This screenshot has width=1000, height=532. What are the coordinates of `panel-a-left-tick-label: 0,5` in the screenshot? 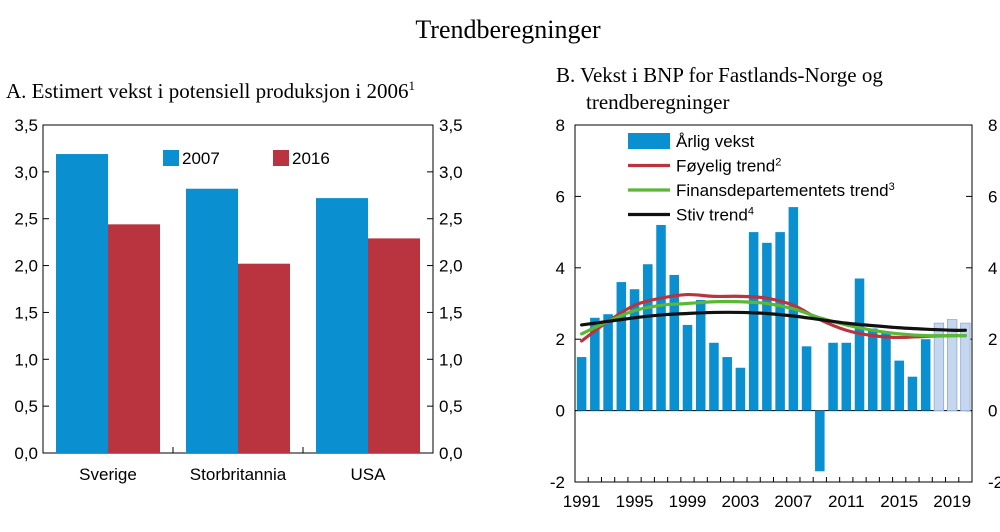 It's located at (26, 406).